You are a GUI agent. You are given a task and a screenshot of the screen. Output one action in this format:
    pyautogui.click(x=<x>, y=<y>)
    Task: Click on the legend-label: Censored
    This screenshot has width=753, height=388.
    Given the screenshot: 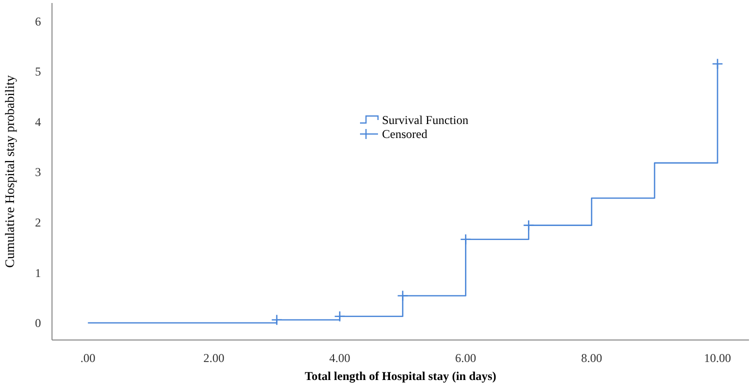 What is the action you would take?
    pyautogui.click(x=405, y=134)
    